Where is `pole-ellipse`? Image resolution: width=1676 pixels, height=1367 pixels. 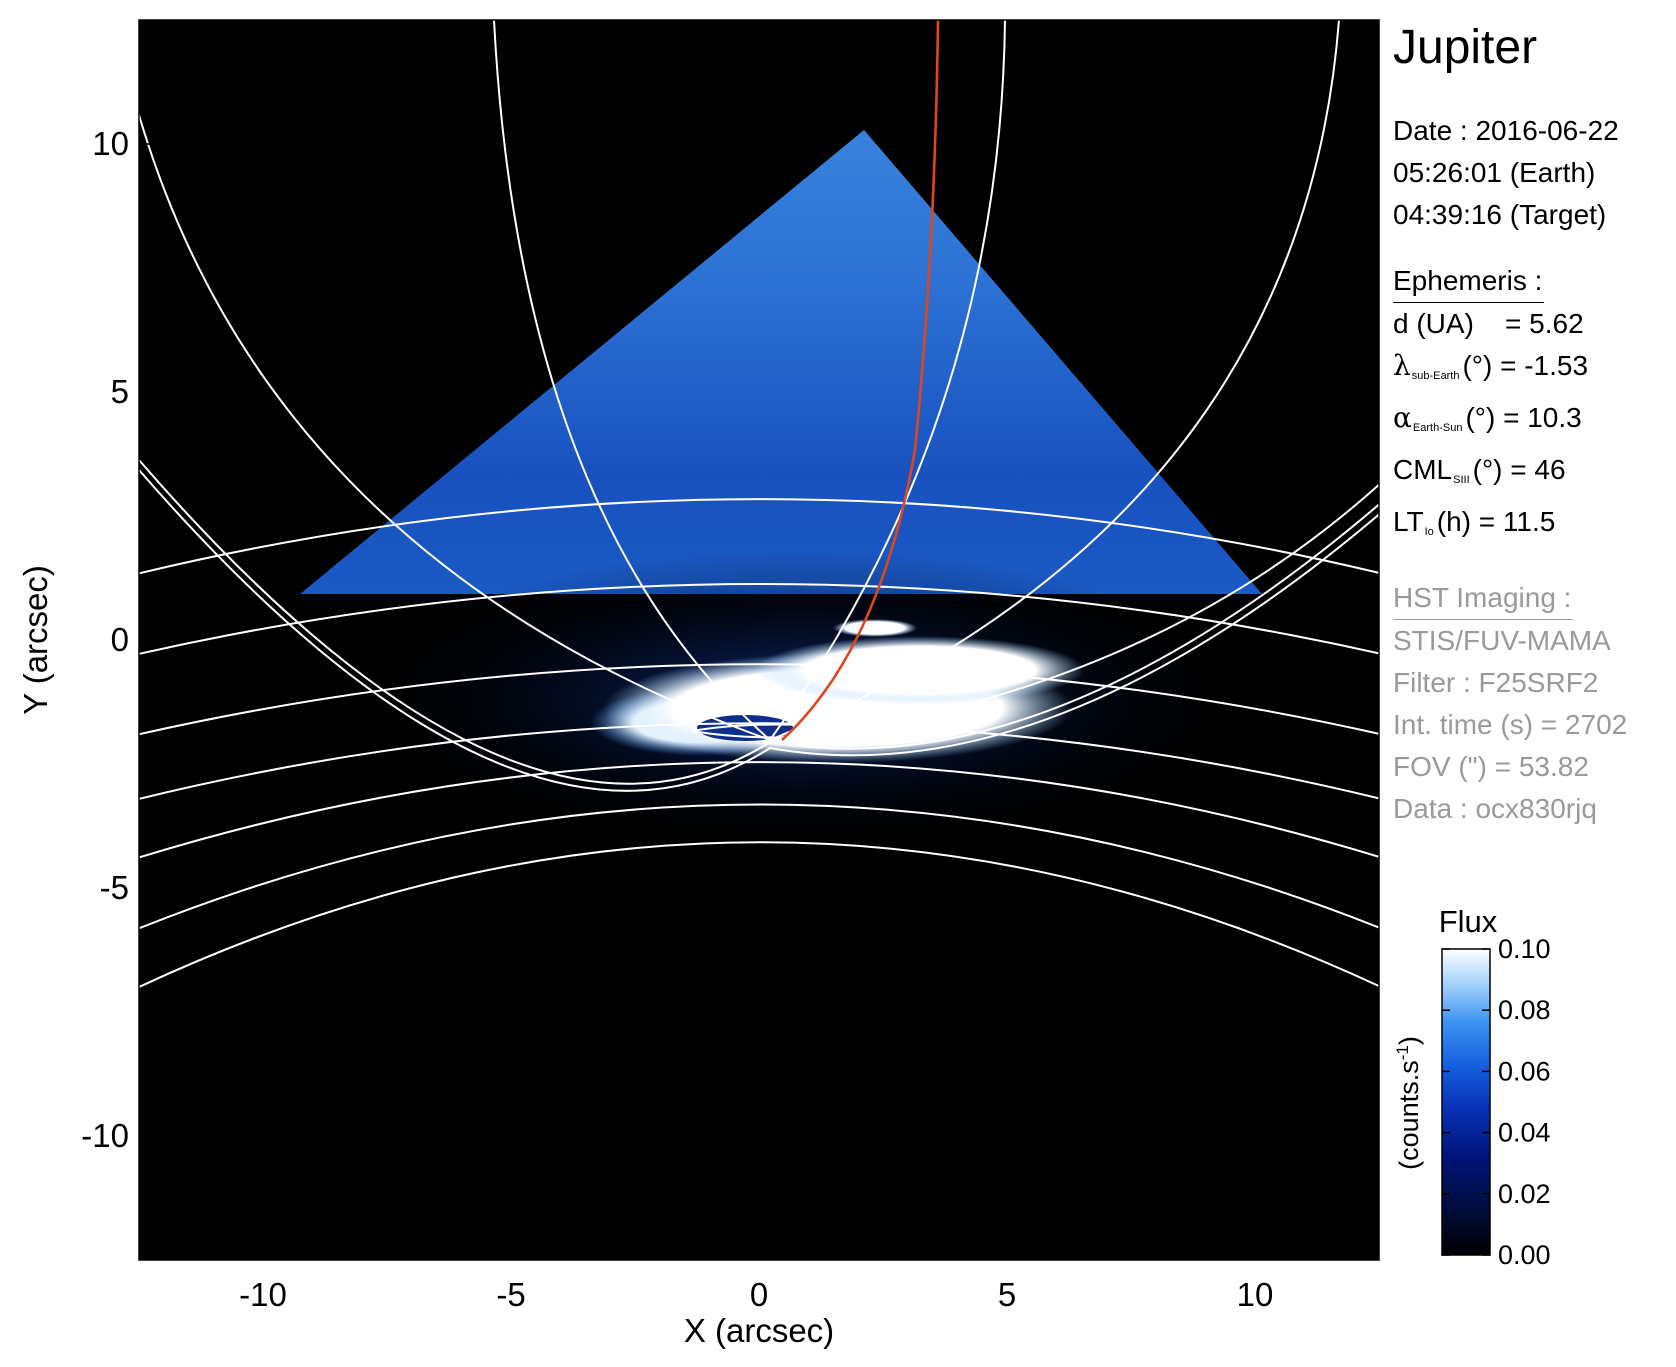 pole-ellipse is located at coordinates (786, 731).